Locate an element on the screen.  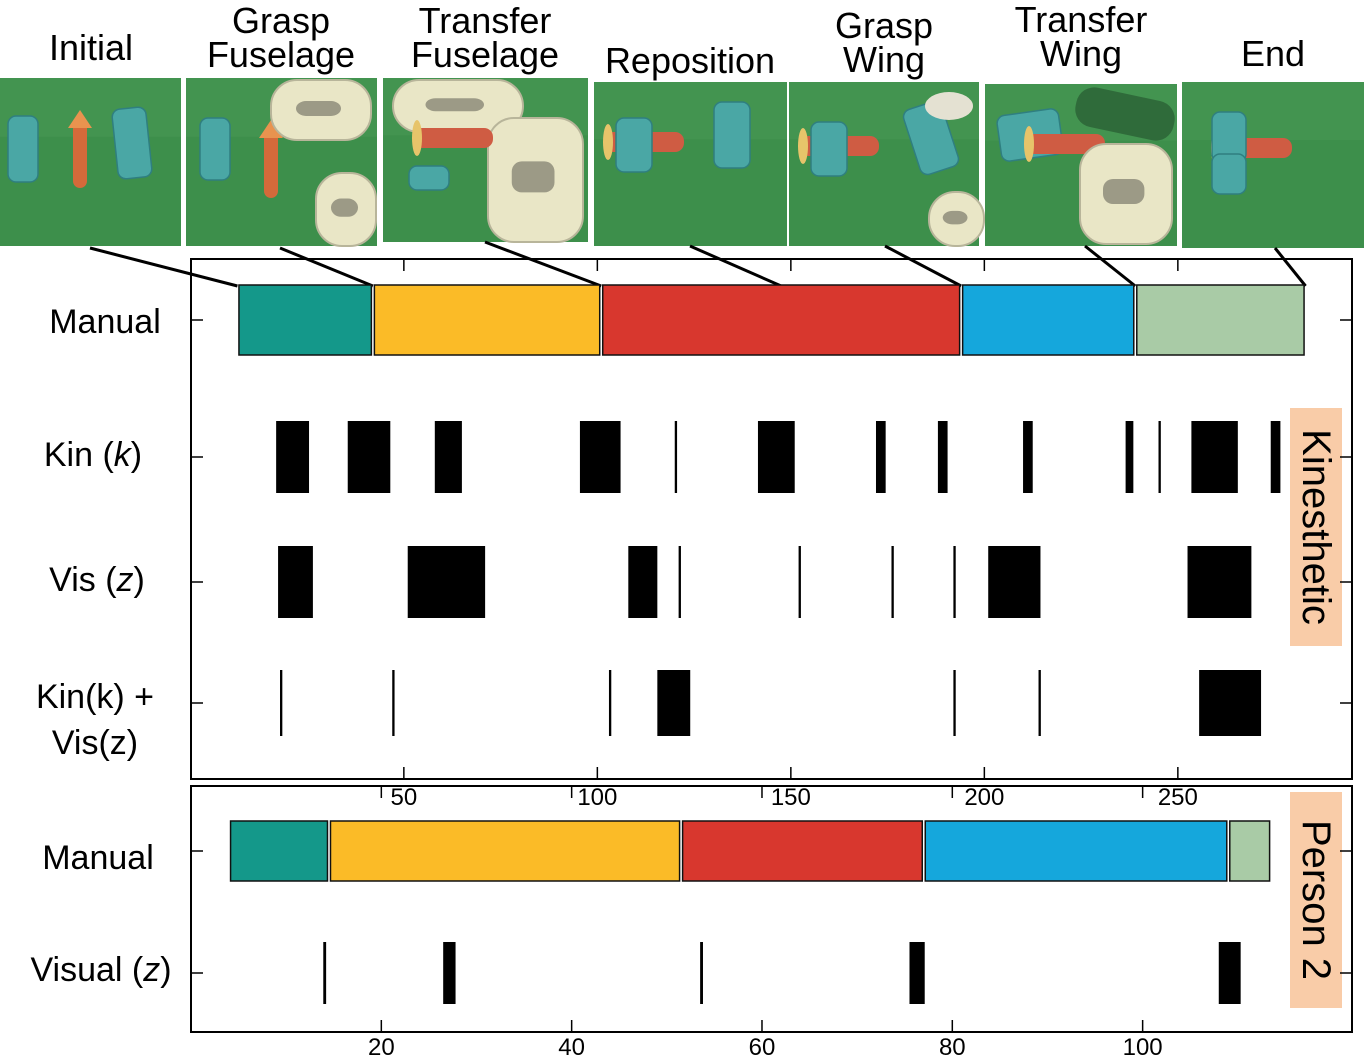
row-label: Kin (k) is located at coordinates (93, 455).